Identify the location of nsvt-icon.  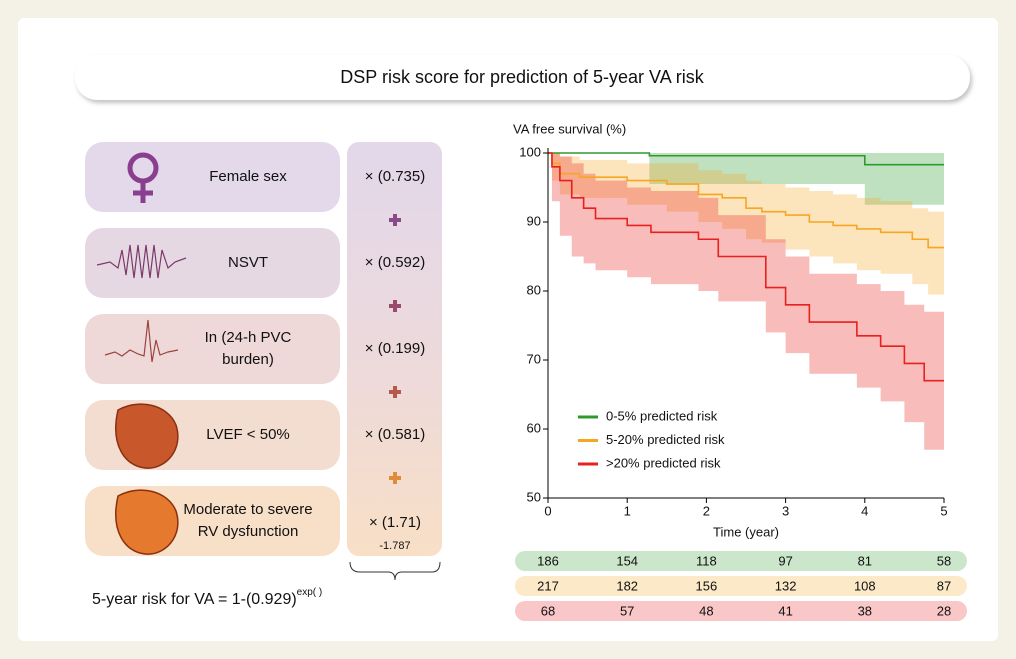
(141, 261).